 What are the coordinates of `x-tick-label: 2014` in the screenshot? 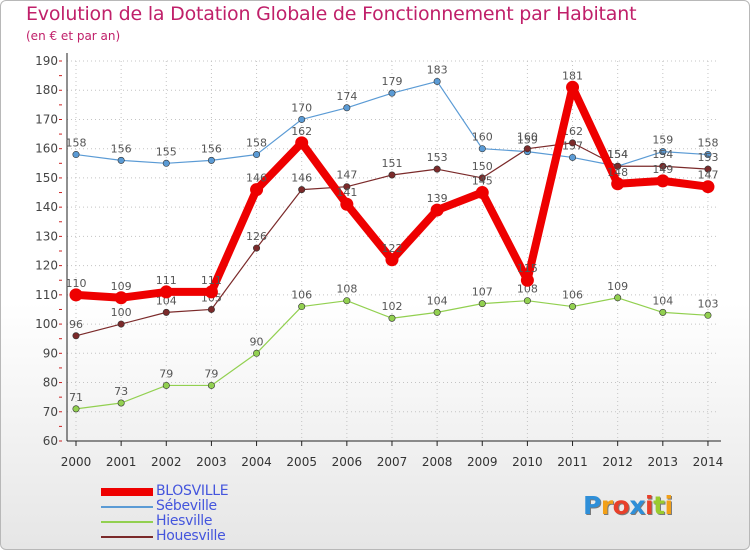 It's located at (708, 462).